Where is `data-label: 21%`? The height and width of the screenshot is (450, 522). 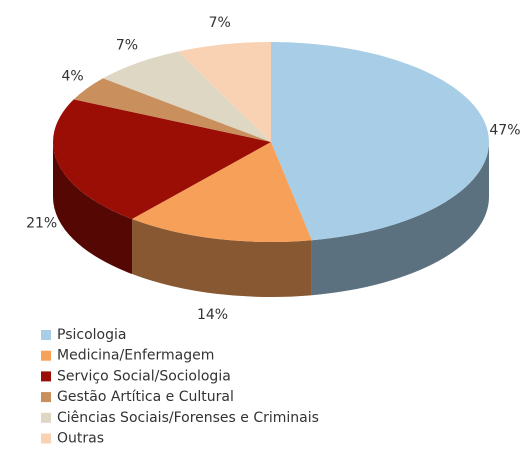 data-label: 21% is located at coordinates (41, 224).